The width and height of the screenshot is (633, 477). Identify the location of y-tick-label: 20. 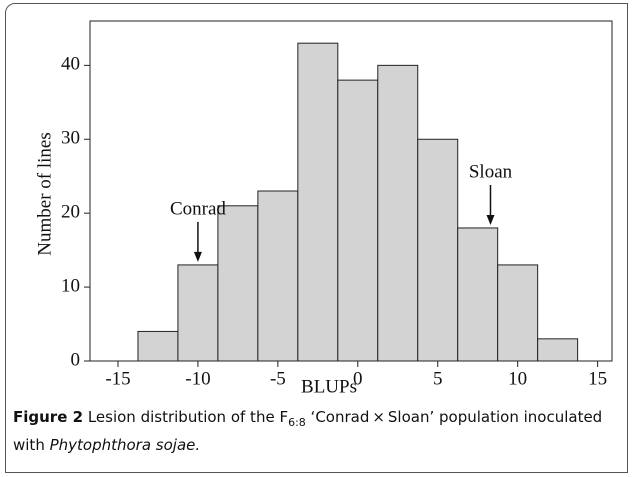
(70, 212).